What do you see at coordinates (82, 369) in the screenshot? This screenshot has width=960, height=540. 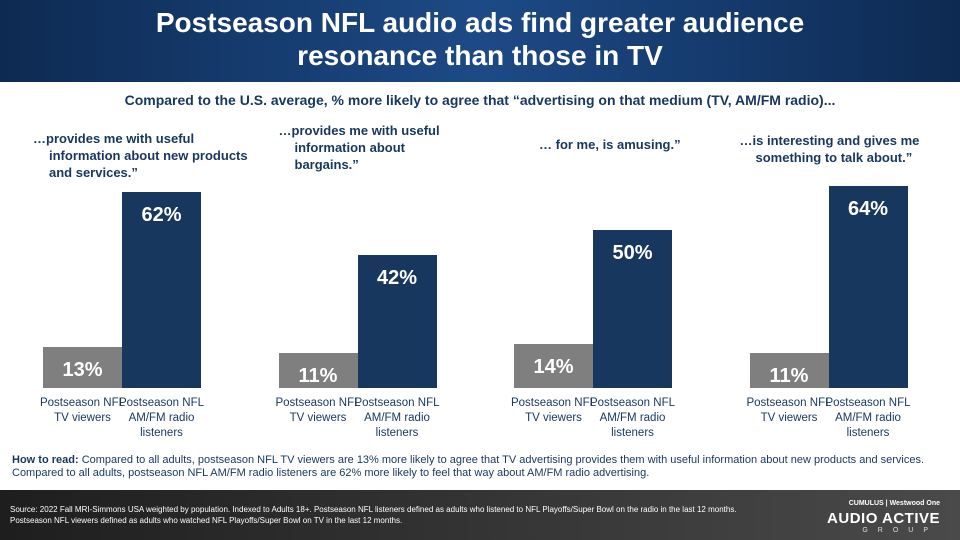 I see `value-label: 13%` at bounding box center [82, 369].